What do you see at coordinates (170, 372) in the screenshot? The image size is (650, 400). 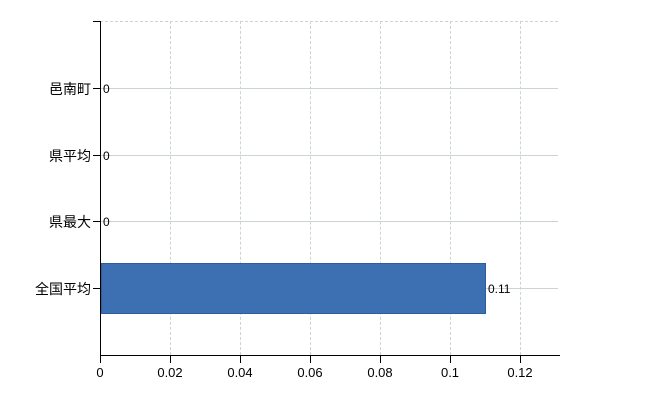 I see `x-tick-label: 0.02` at bounding box center [170, 372].